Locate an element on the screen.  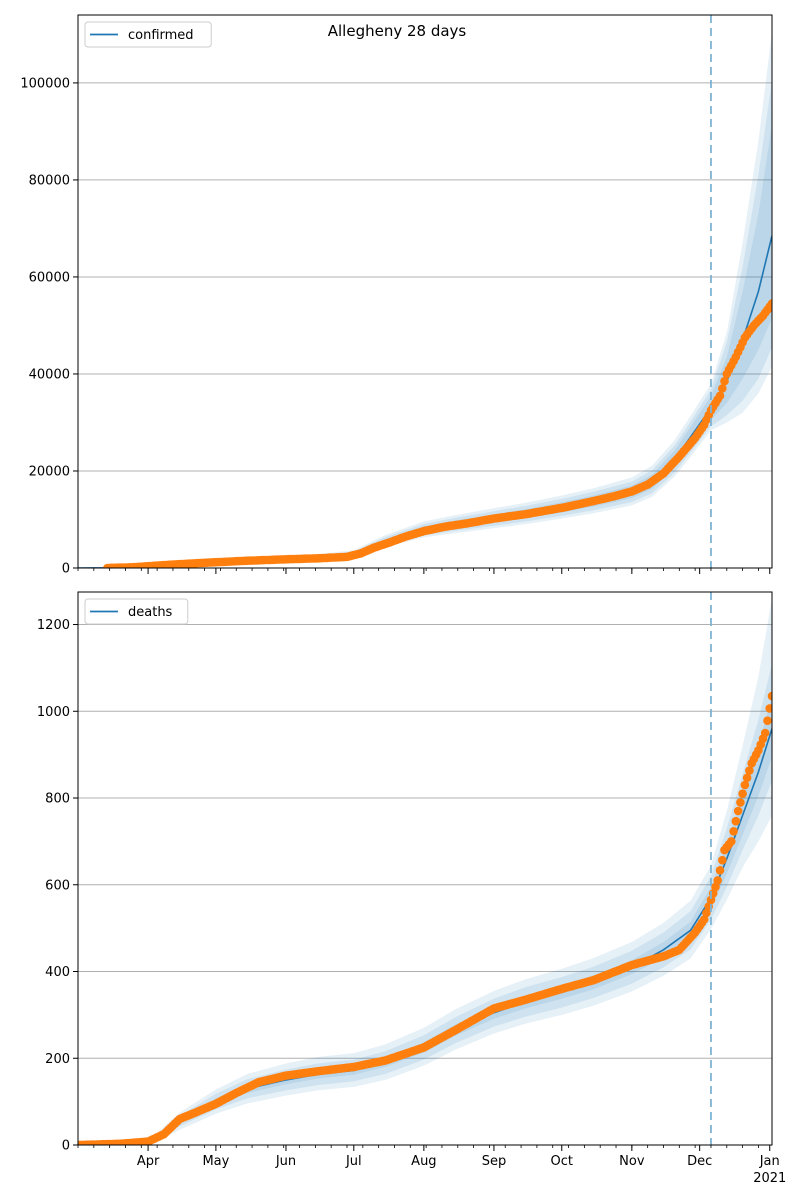
y-tick-label: 1200 is located at coordinates (53, 625).